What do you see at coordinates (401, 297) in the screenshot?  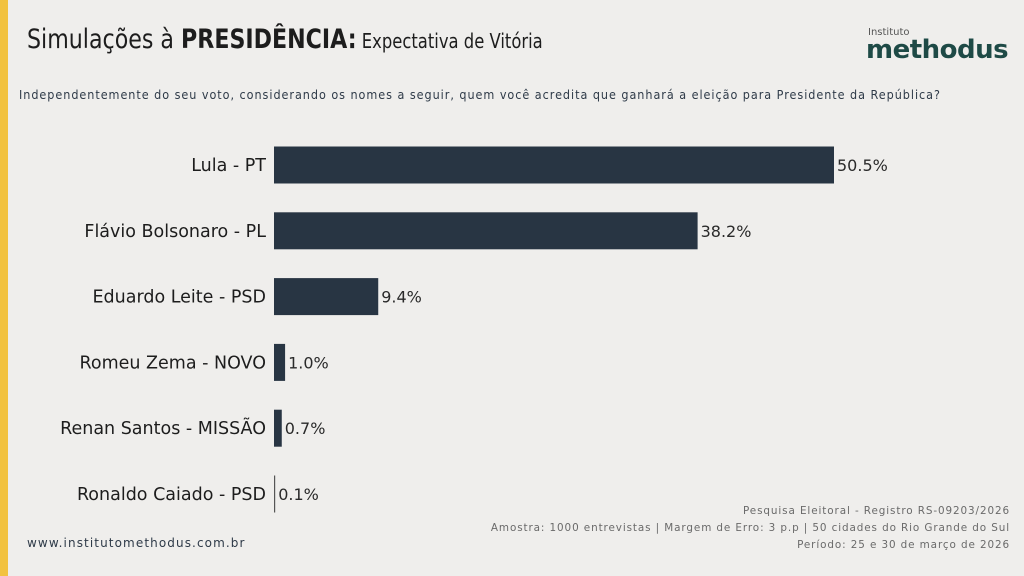 I see `value-label: 9.4%` at bounding box center [401, 297].